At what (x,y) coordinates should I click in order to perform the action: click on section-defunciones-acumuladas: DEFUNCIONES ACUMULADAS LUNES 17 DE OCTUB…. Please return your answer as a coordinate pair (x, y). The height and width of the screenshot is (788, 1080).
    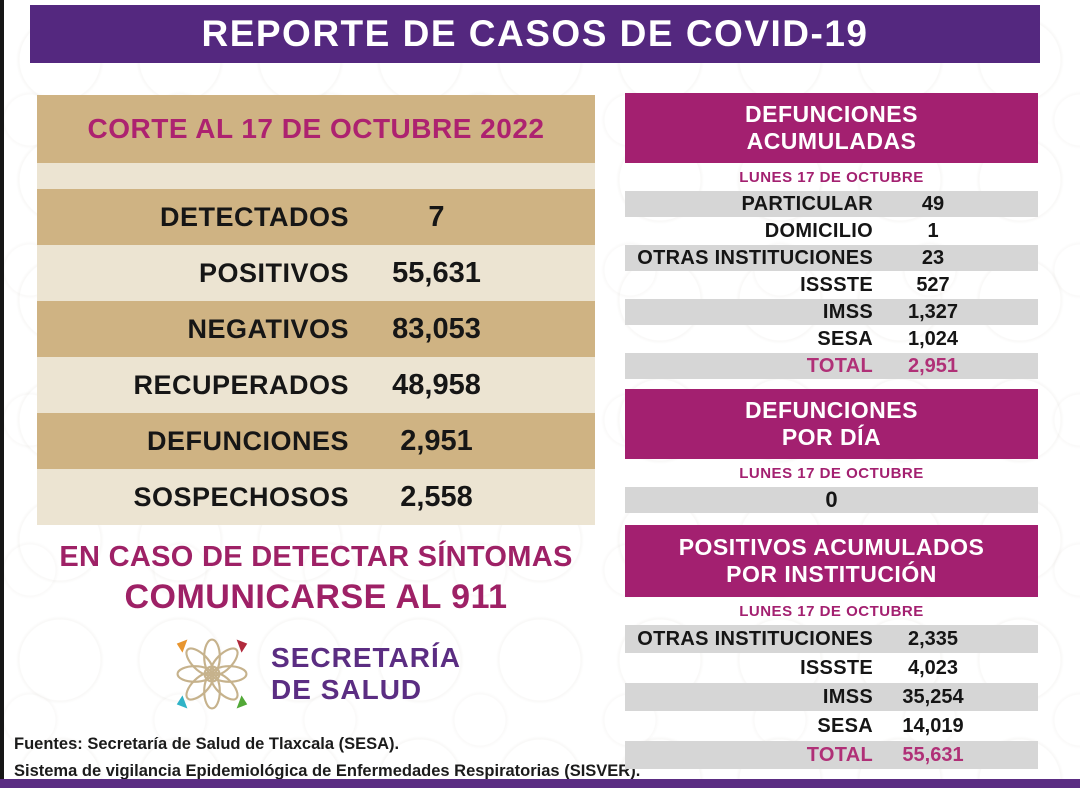
    Looking at the image, I should click on (831, 236).